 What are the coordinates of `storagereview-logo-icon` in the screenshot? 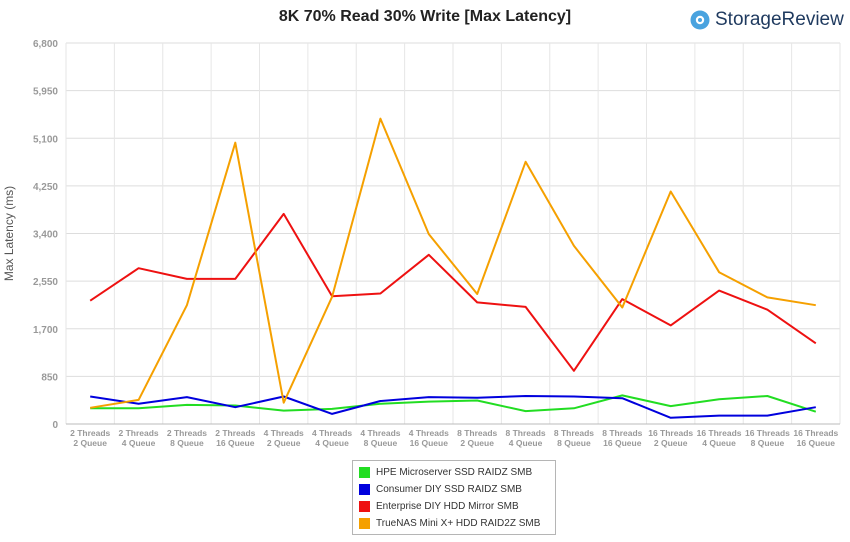 It's located at (700, 20).